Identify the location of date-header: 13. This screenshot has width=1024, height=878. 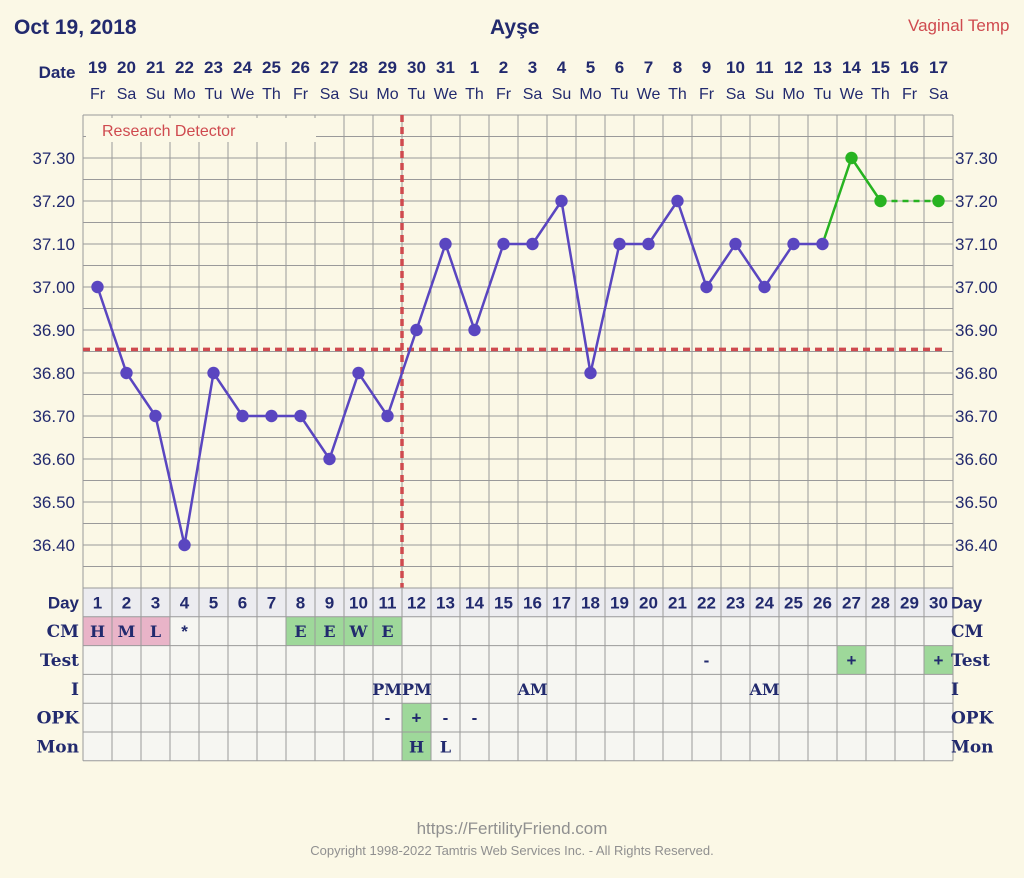
(822, 67).